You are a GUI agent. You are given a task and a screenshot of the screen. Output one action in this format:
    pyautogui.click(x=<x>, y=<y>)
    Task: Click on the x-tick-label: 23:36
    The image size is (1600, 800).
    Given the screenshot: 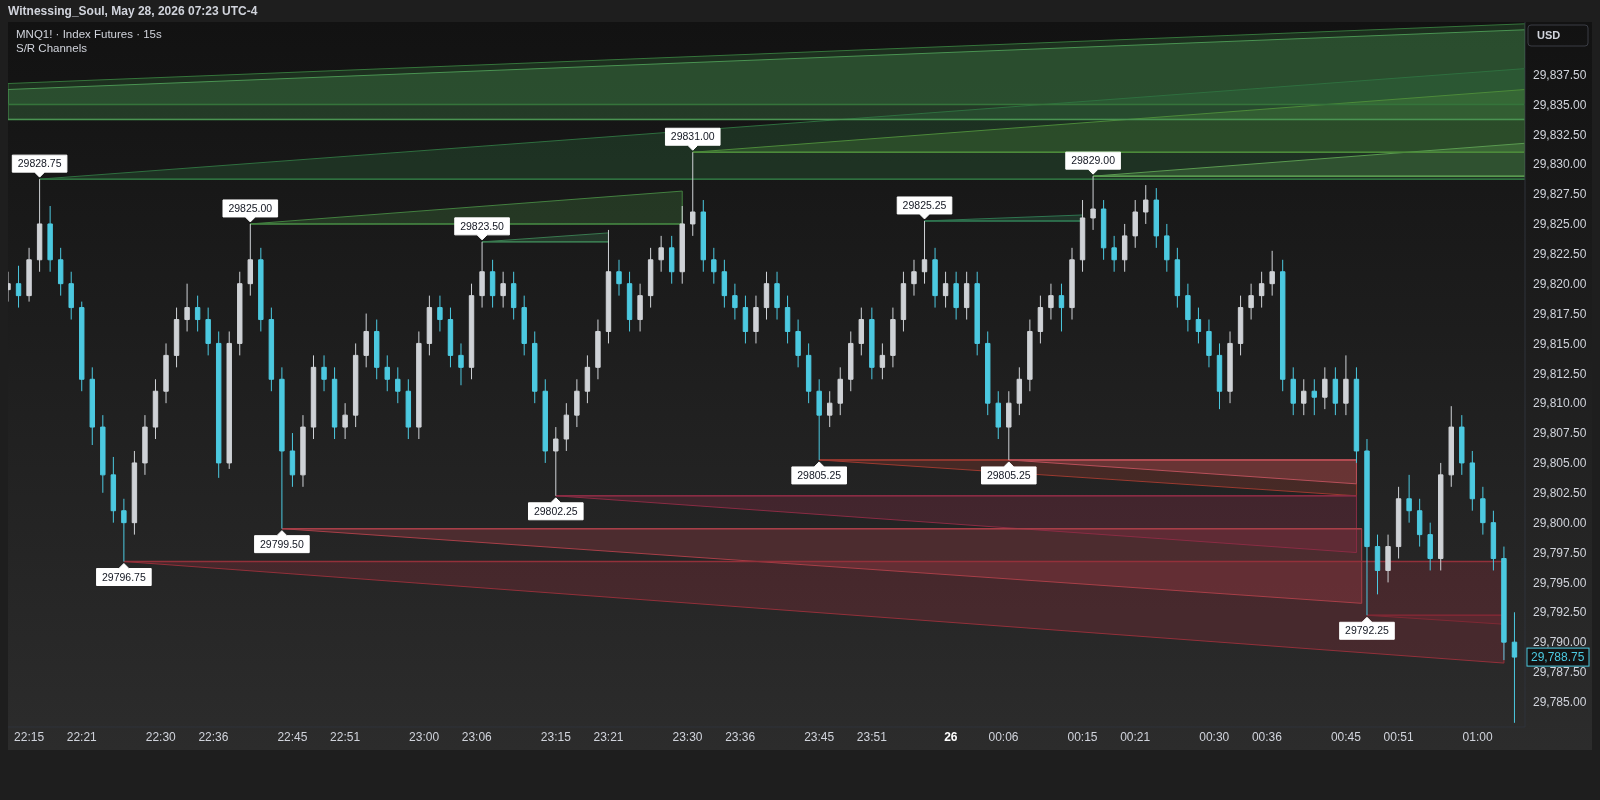 What is the action you would take?
    pyautogui.click(x=740, y=737)
    